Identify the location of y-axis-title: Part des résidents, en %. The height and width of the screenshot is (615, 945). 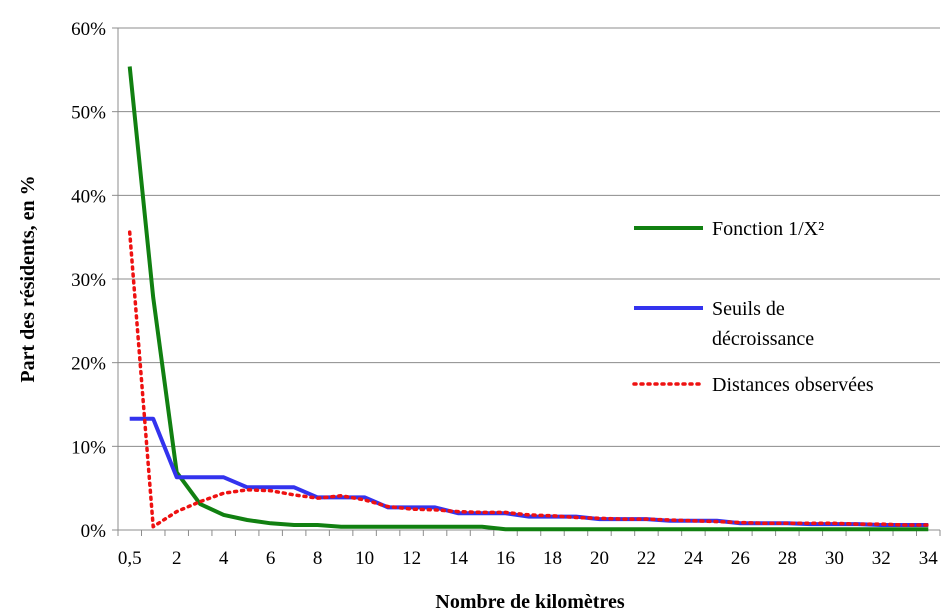
(28, 278).